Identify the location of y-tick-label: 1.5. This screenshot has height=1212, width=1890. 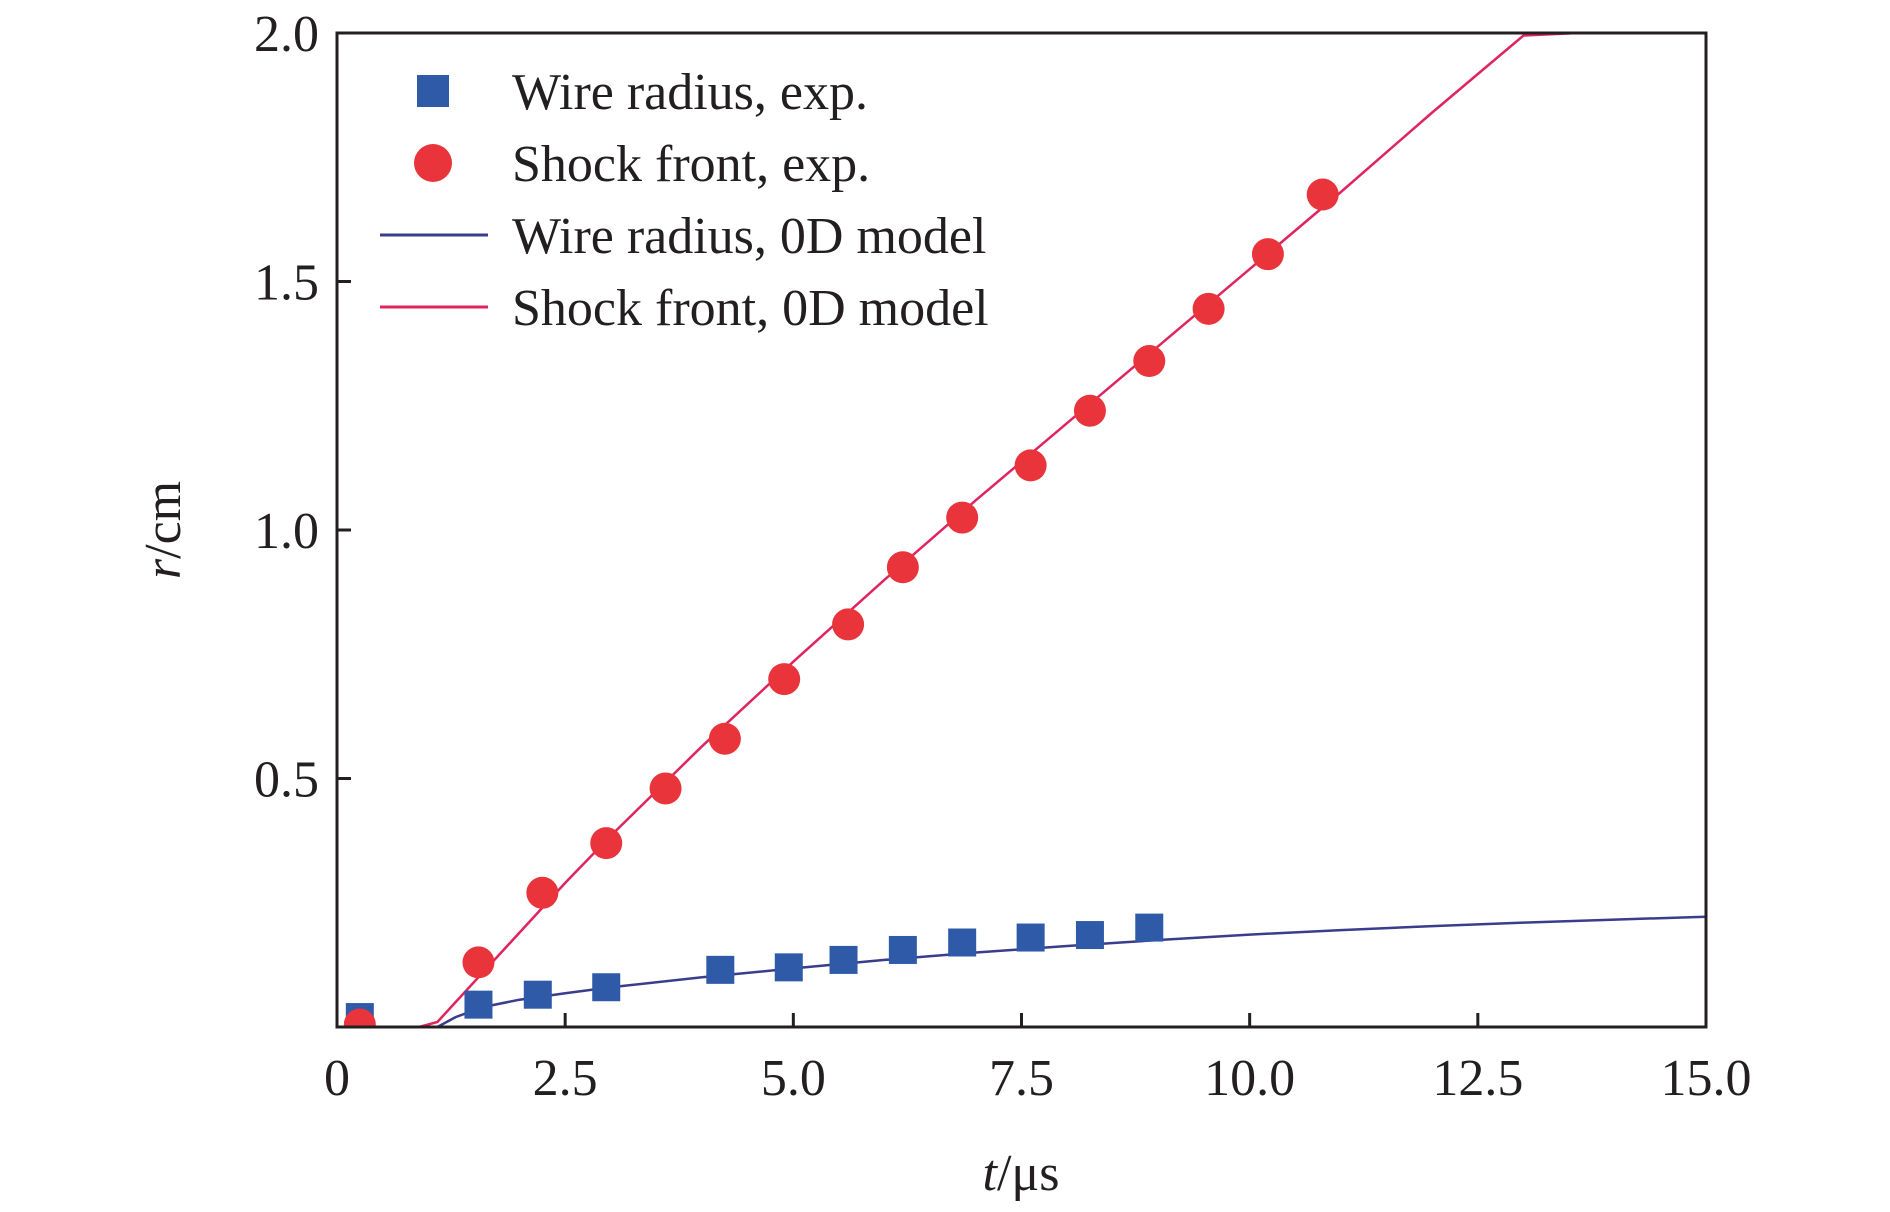
(286, 283).